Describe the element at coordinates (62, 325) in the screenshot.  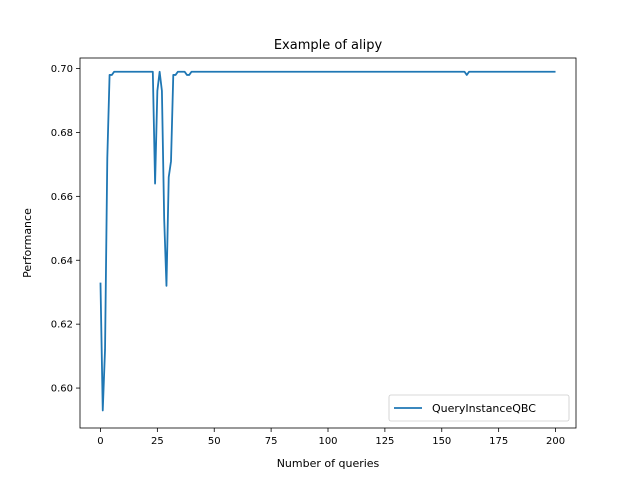
I see `y-tick-label: 0.62` at that location.